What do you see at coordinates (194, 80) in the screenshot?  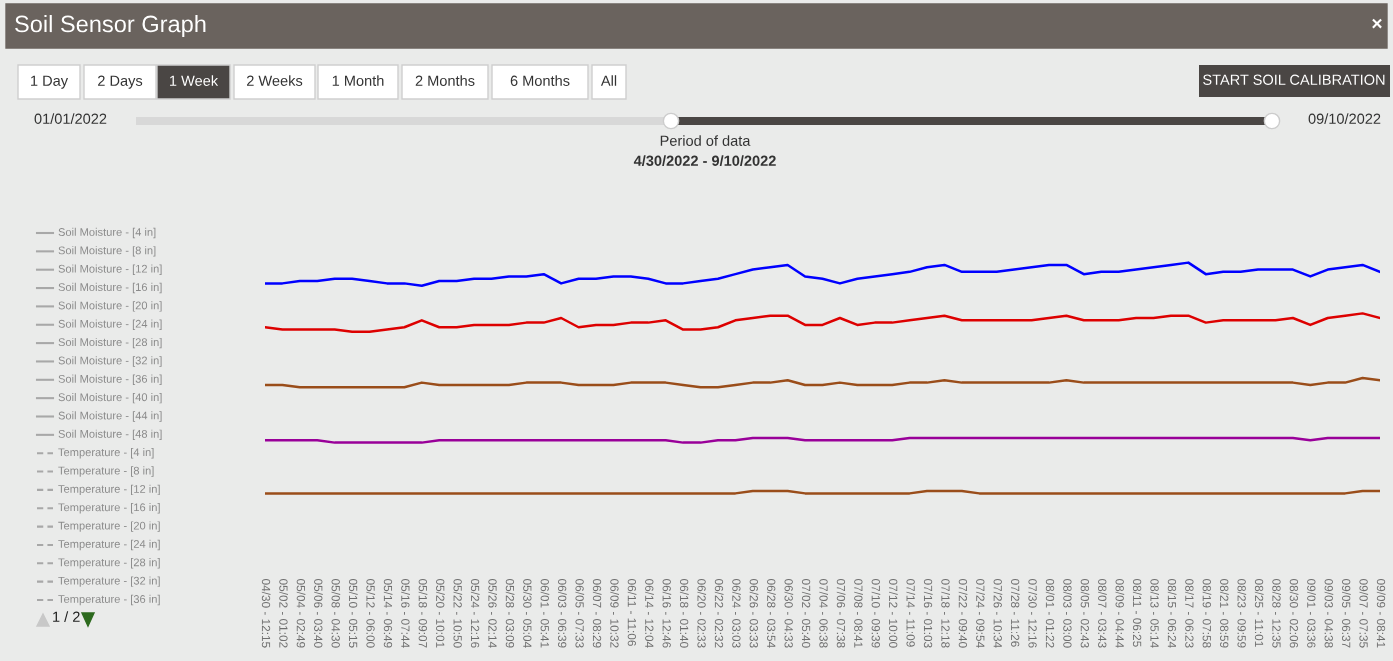 I see `text: 1 Week` at bounding box center [194, 80].